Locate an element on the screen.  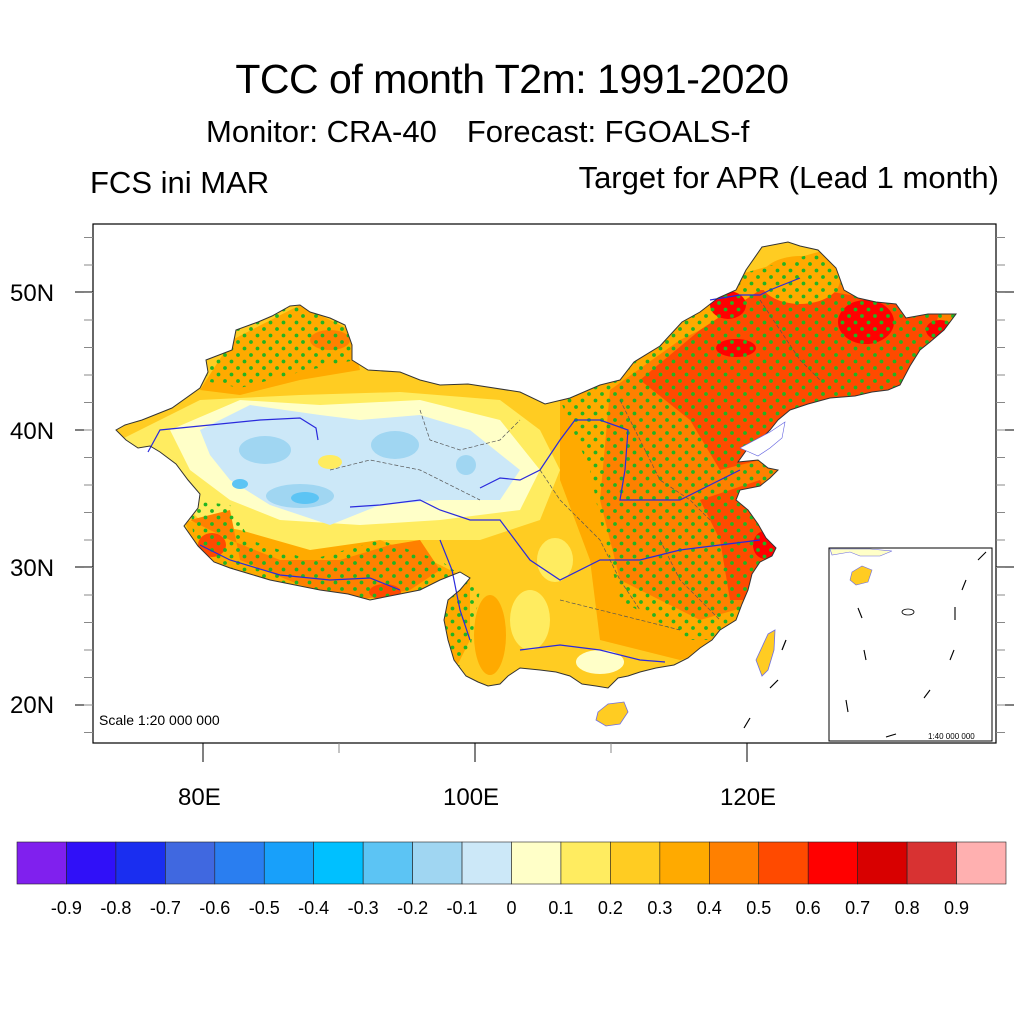
field-neg-0.2-a is located at coordinates (265, 450).